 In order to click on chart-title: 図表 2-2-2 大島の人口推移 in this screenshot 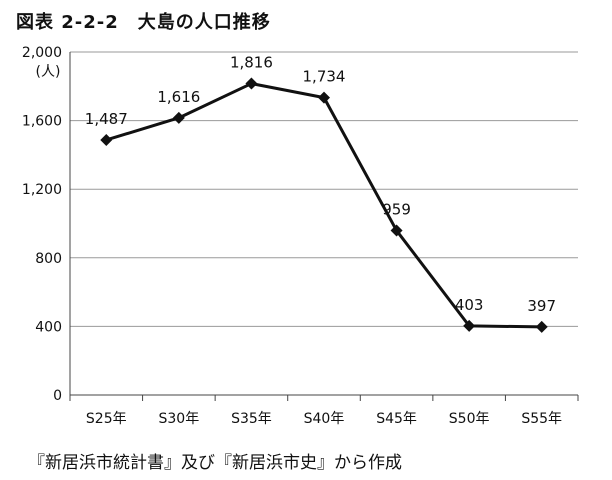, I will do `click(143, 22)`.